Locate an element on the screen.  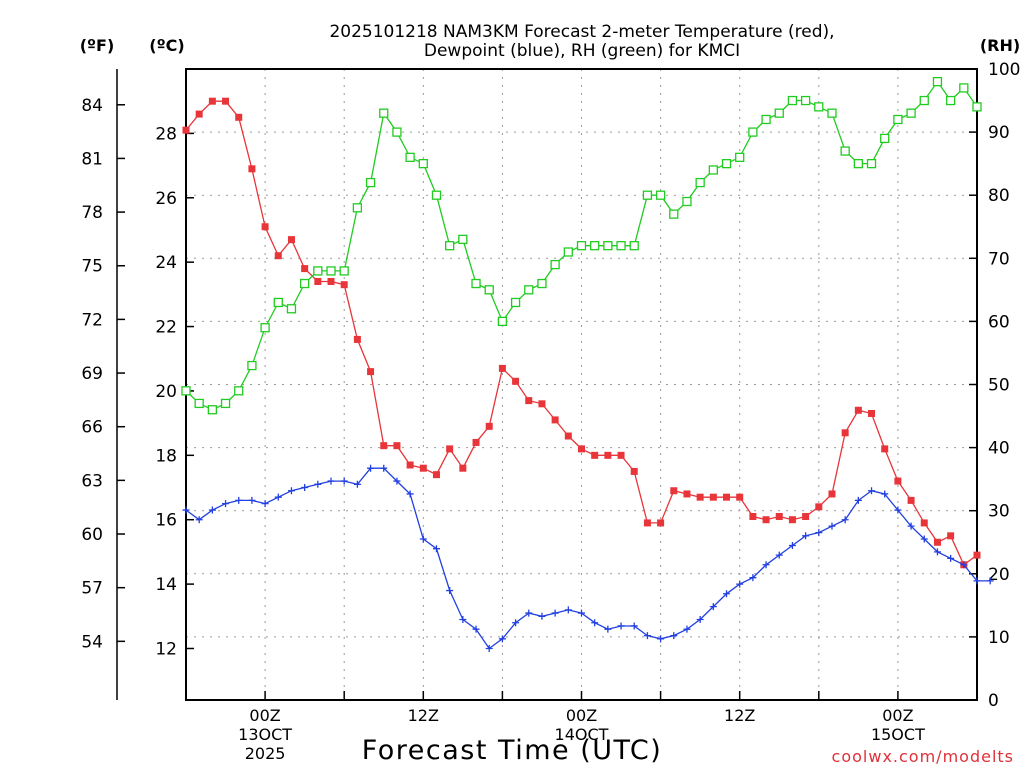
rh-tick-label: 60 is located at coordinates (999, 322).